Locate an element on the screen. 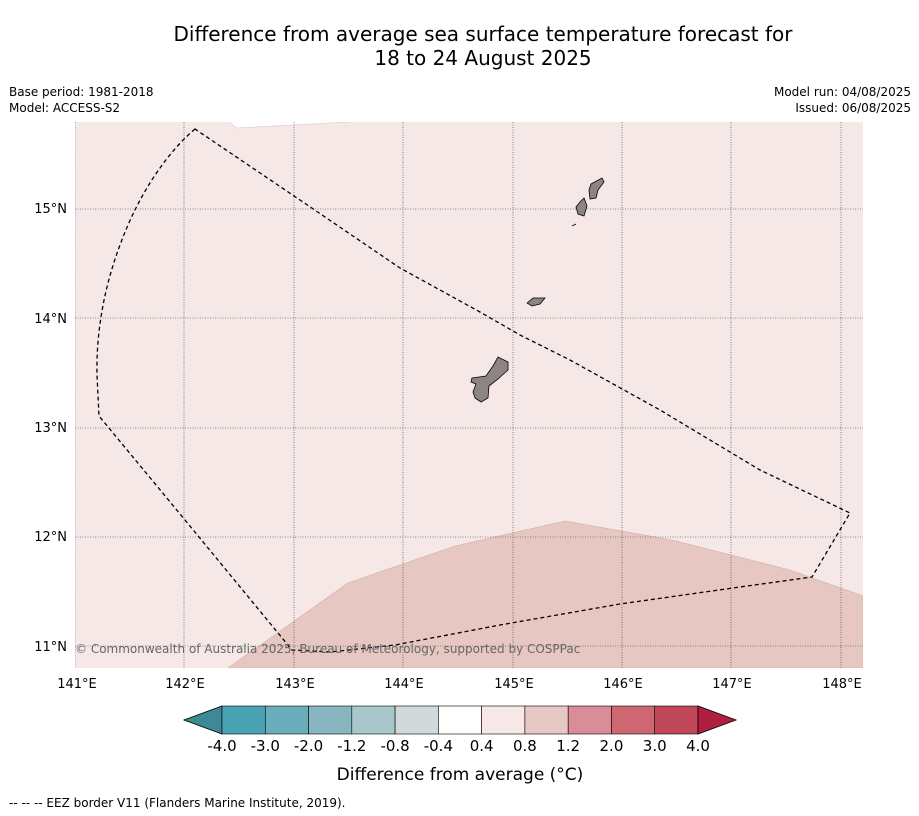  colorbar-segments is located at coordinates (460, 720).